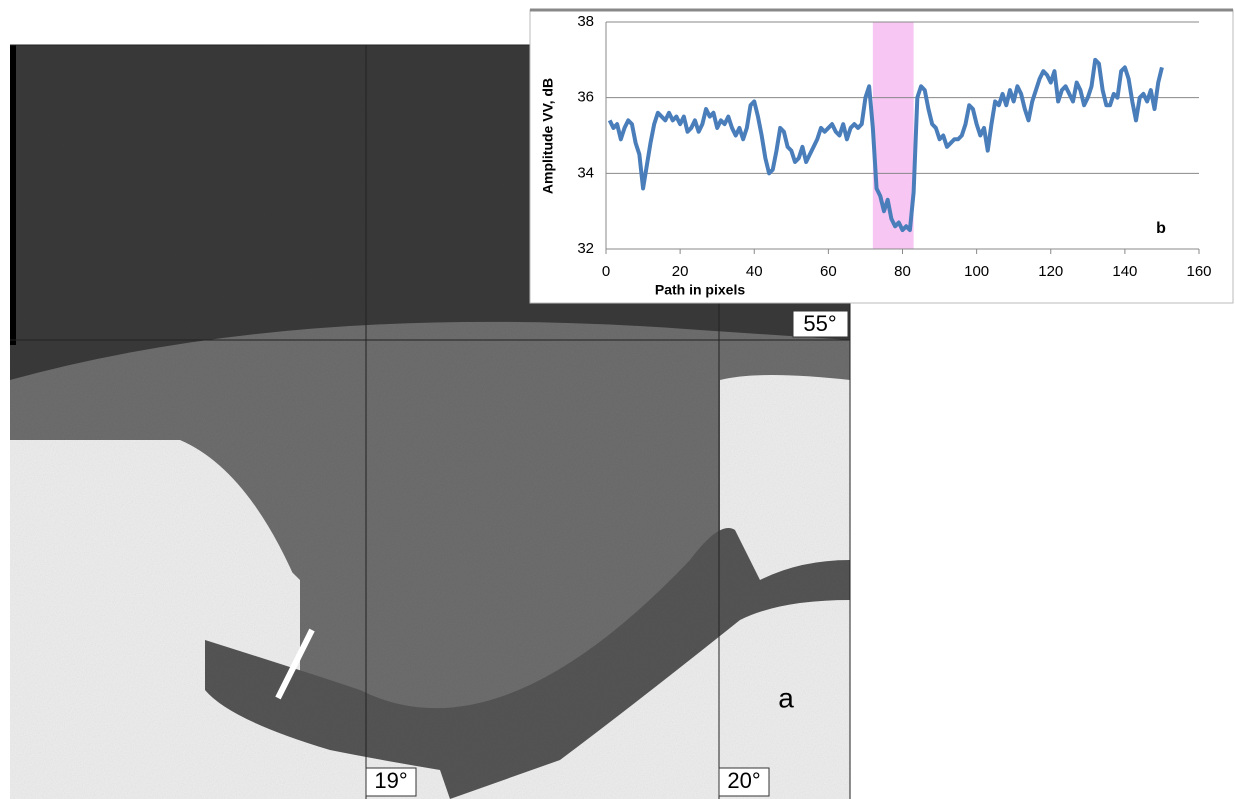  I want to click on x-tick-label: 60, so click(828, 271).